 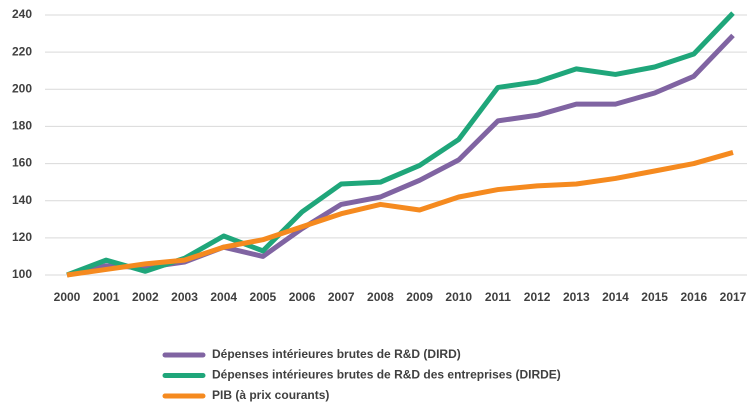 What do you see at coordinates (270, 395) in the screenshot?
I see `legend-label: PIB (à prix courants)` at bounding box center [270, 395].